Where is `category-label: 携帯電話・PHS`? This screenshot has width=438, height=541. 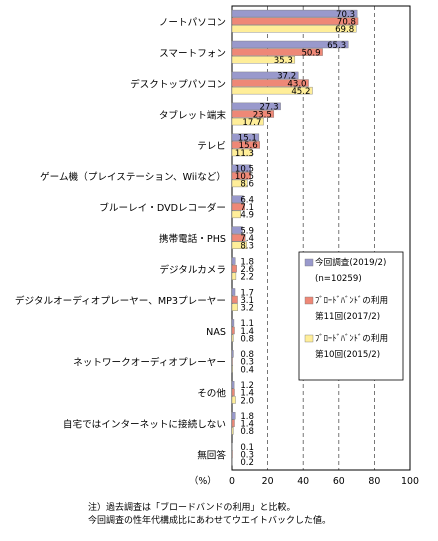 category-label: 携帯電話・PHS is located at coordinates (192, 239).